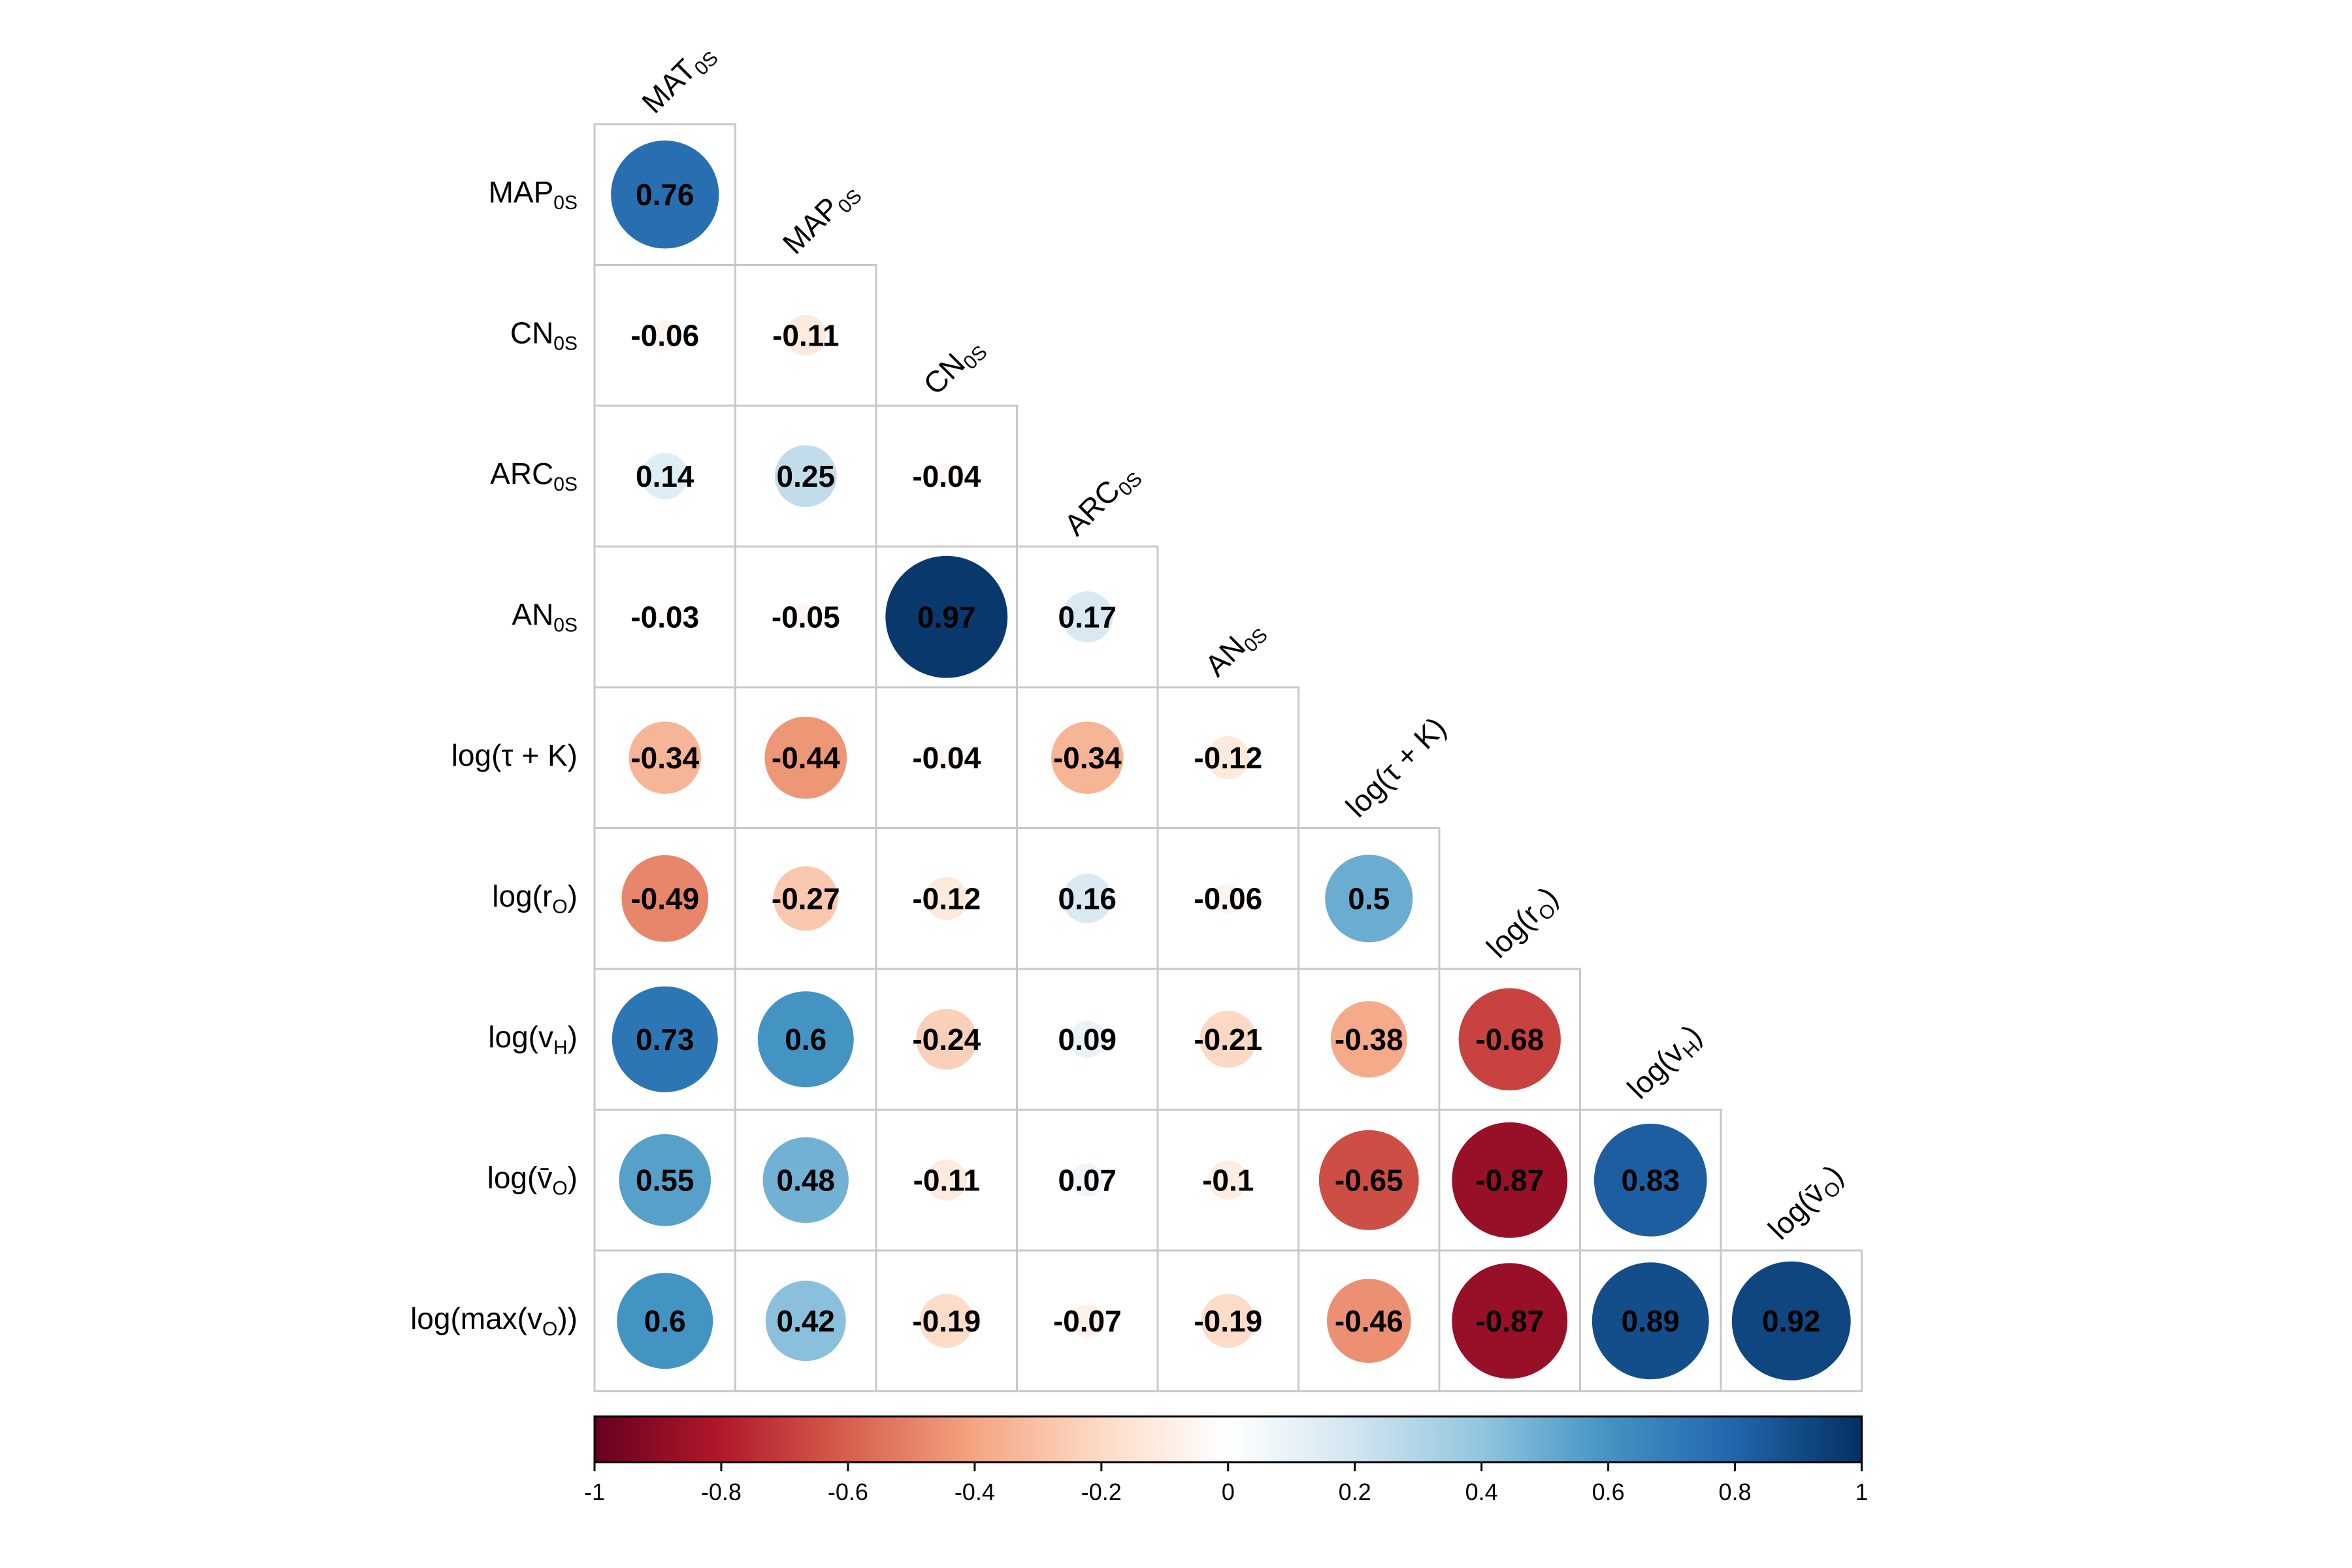 The height and width of the screenshot is (1568, 2352). Describe the element at coordinates (1101, 1491) in the screenshot. I see `colorbar-tick-label: -0.2` at that location.